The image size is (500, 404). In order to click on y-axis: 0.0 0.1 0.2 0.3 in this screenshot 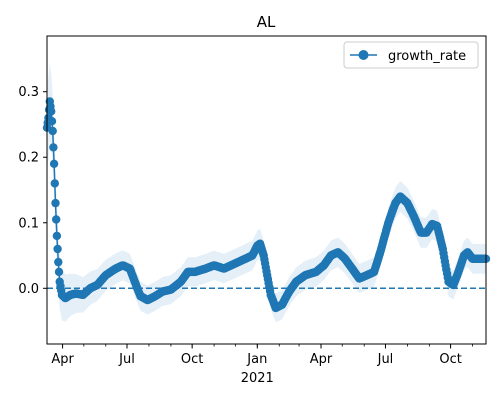, I will do `click(32, 191)`.